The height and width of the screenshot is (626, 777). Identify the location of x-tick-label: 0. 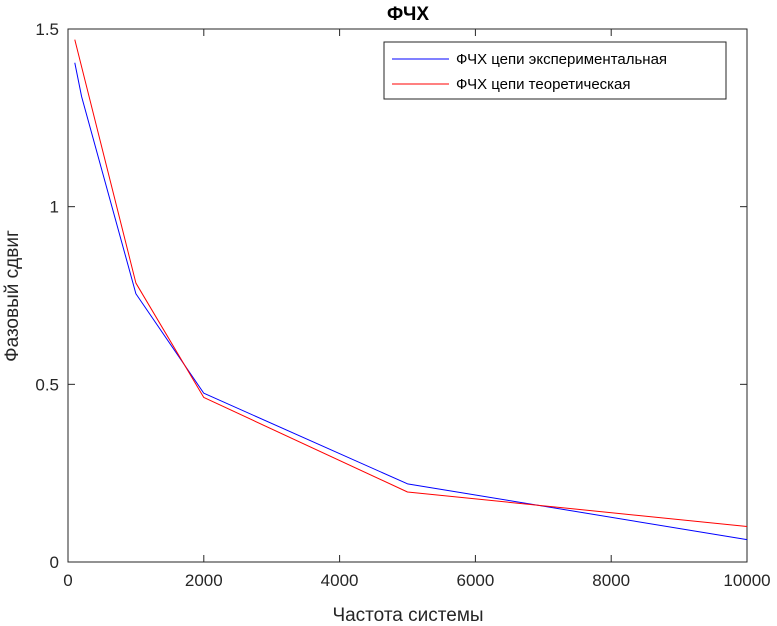
(67, 580).